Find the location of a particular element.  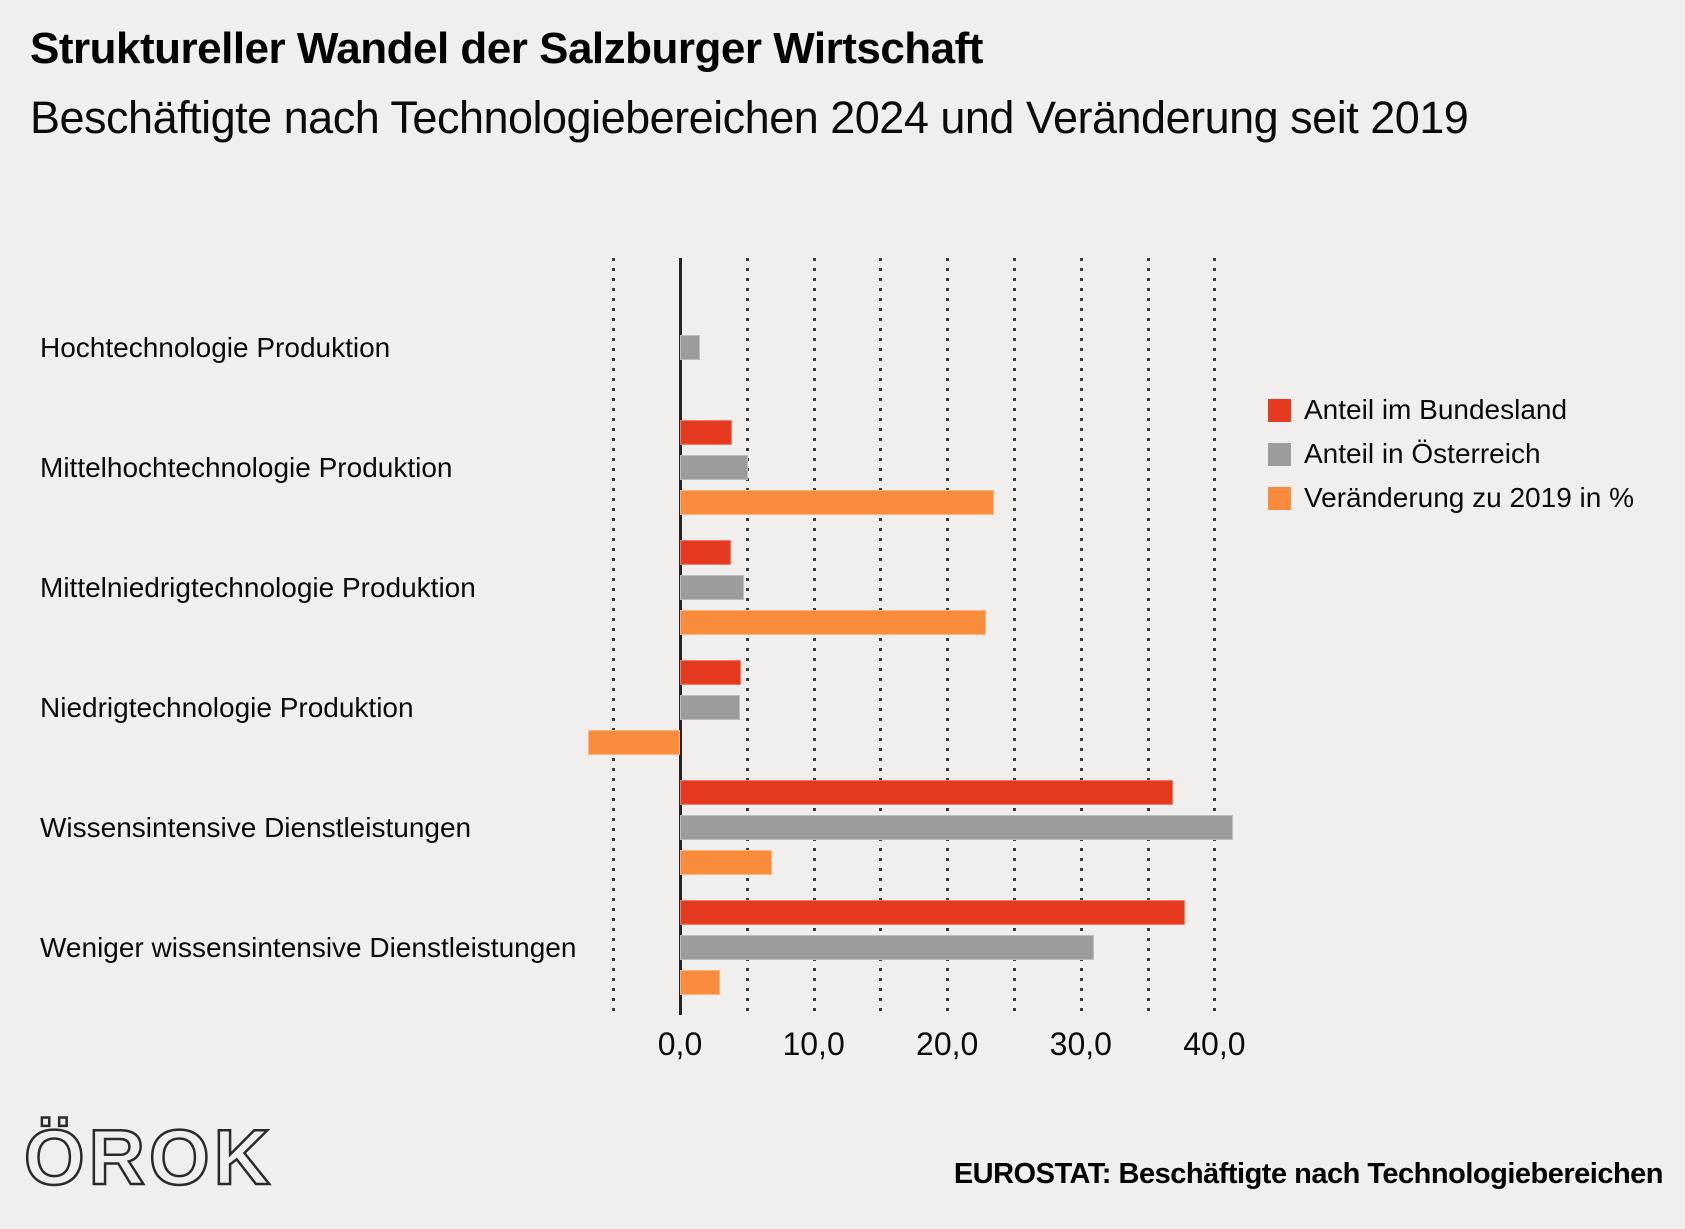

bar-anteil-in-österreich-weniger-wissensintensive-dienstleistungen is located at coordinates (887, 947).